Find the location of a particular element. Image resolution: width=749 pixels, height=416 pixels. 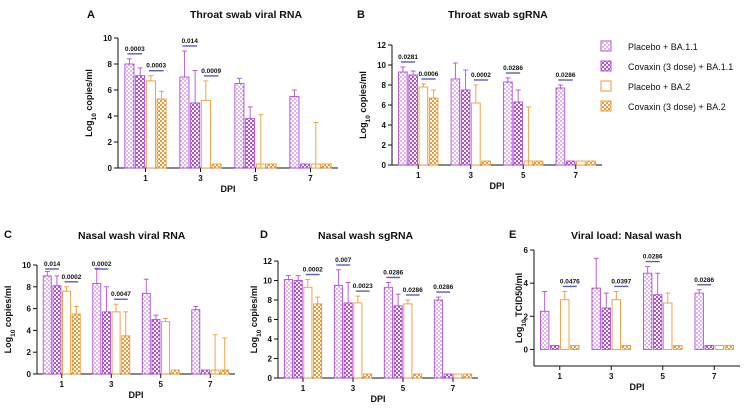

bar-a-5-s0 is located at coordinates (239, 126).